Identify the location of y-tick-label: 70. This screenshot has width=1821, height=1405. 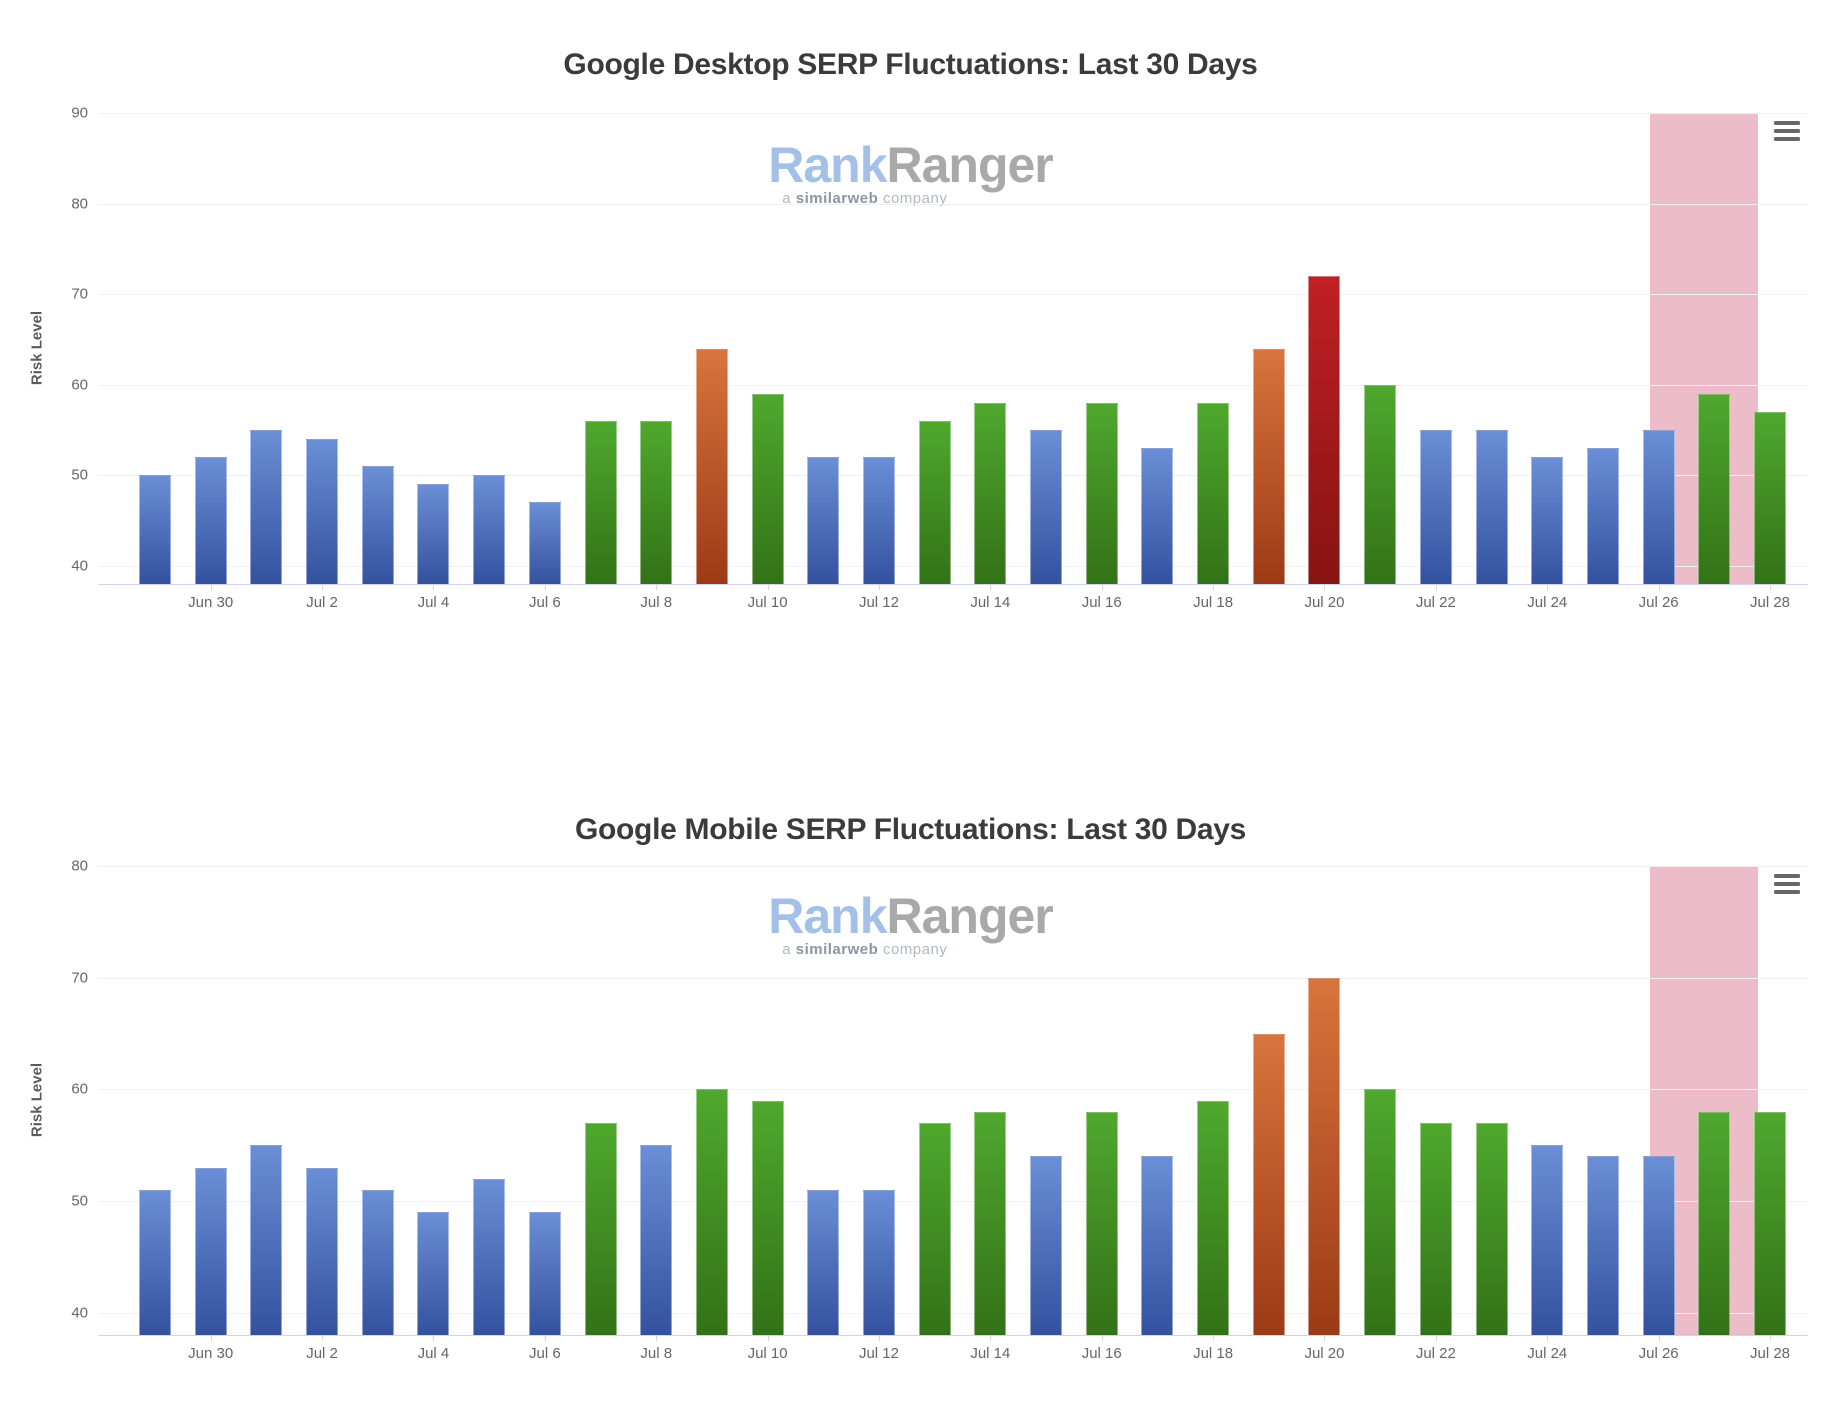
(79, 978).